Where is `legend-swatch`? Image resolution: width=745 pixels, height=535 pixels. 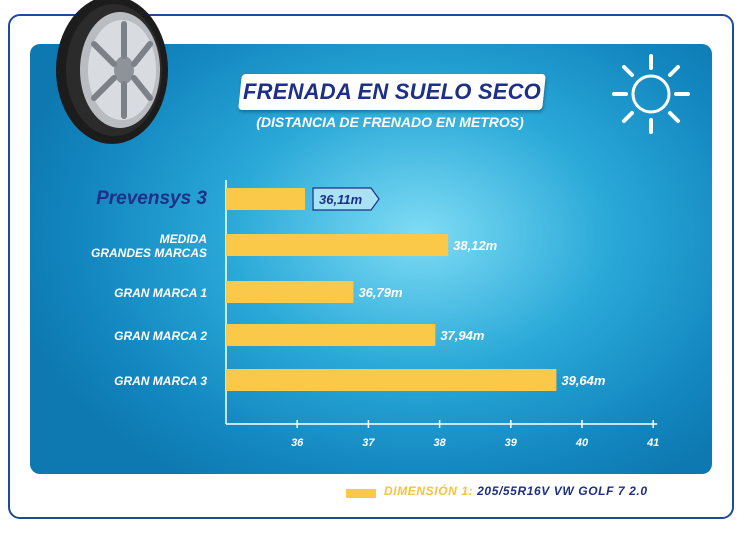 legend-swatch is located at coordinates (361, 493).